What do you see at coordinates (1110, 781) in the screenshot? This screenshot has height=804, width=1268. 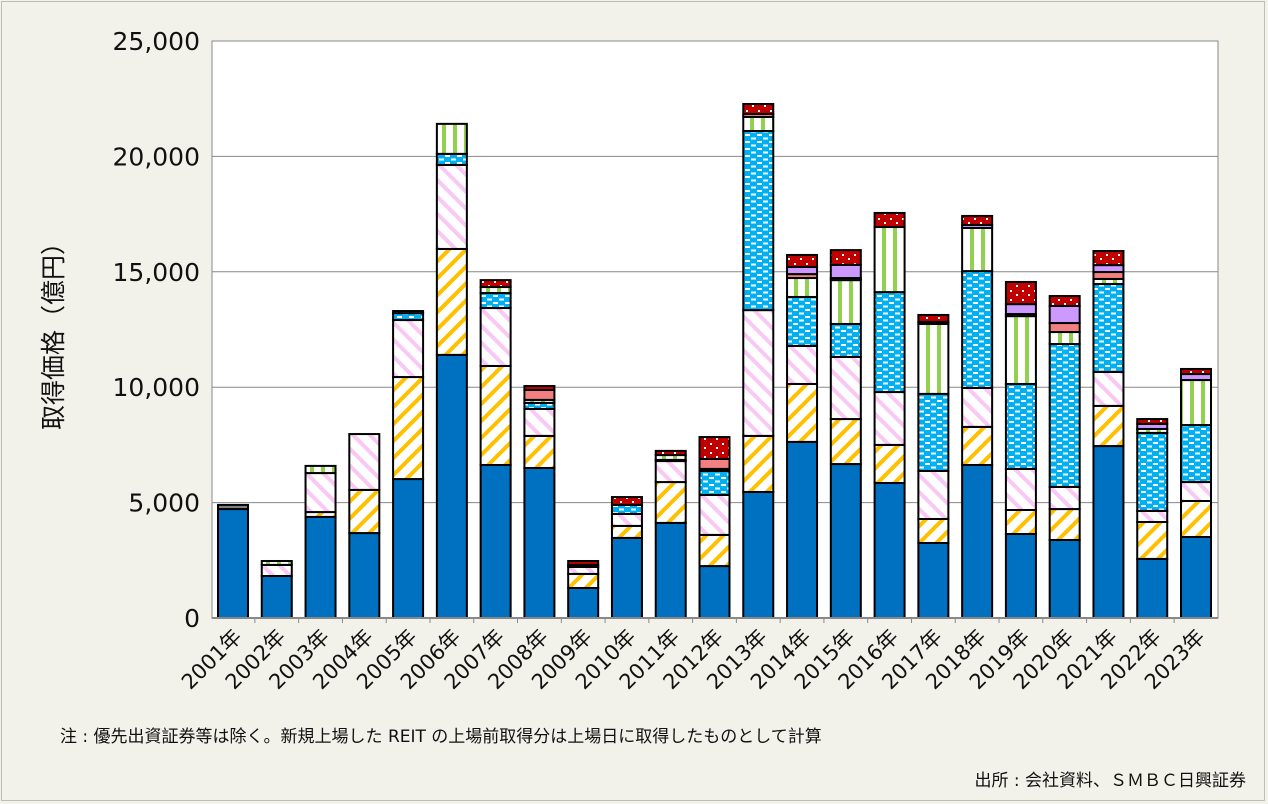 I see `source-note: 出所 : 会社資料、ＳＭＢＣ日興証券` at bounding box center [1110, 781].